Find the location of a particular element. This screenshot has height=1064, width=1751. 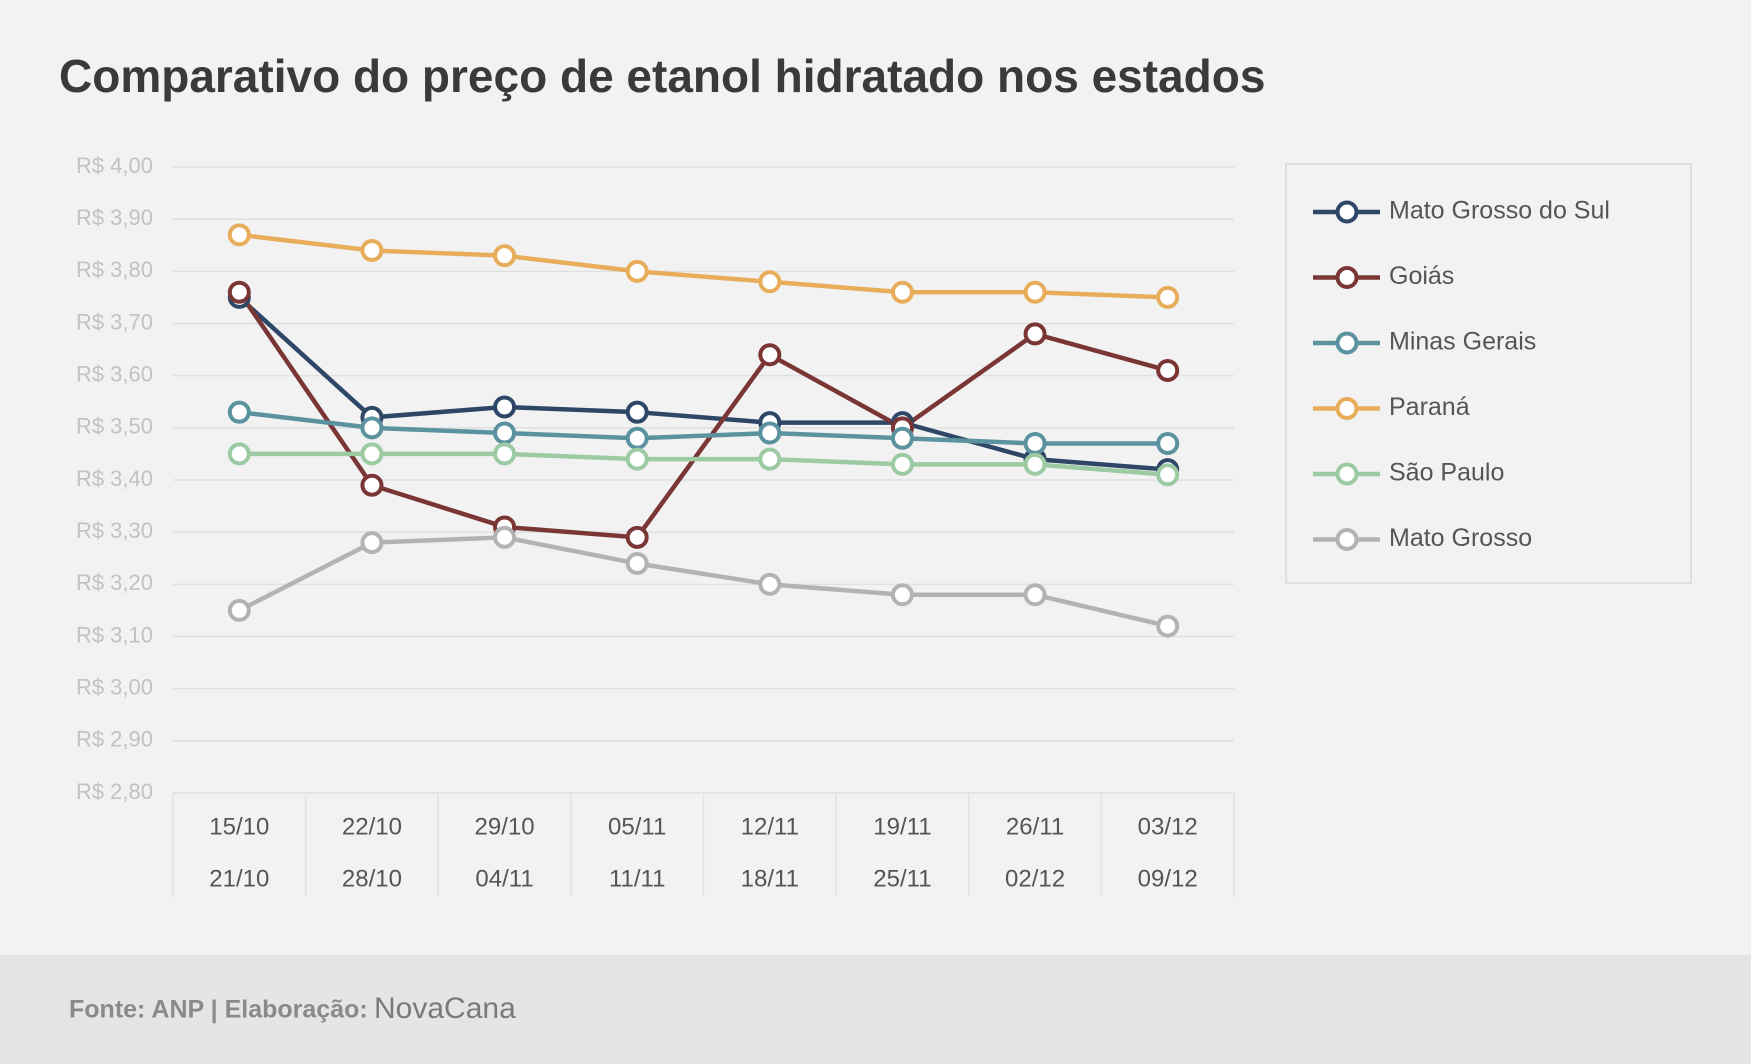

y-tick-label: R$ 3,50 is located at coordinates (114, 426).